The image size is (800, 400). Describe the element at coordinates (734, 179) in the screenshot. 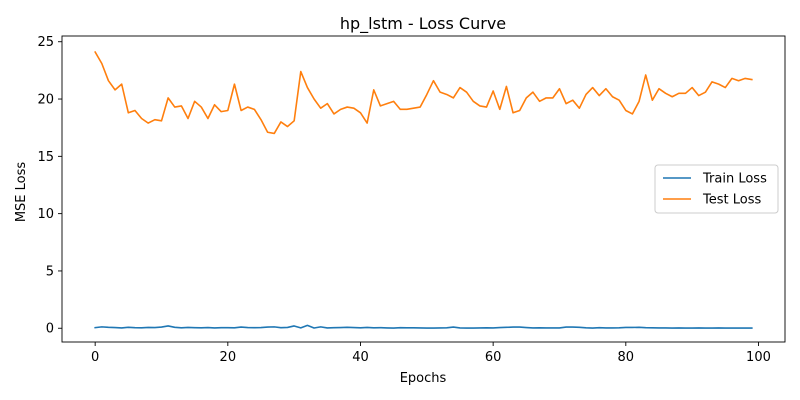

I see `legend-label-train-loss: Train Loss` at that location.